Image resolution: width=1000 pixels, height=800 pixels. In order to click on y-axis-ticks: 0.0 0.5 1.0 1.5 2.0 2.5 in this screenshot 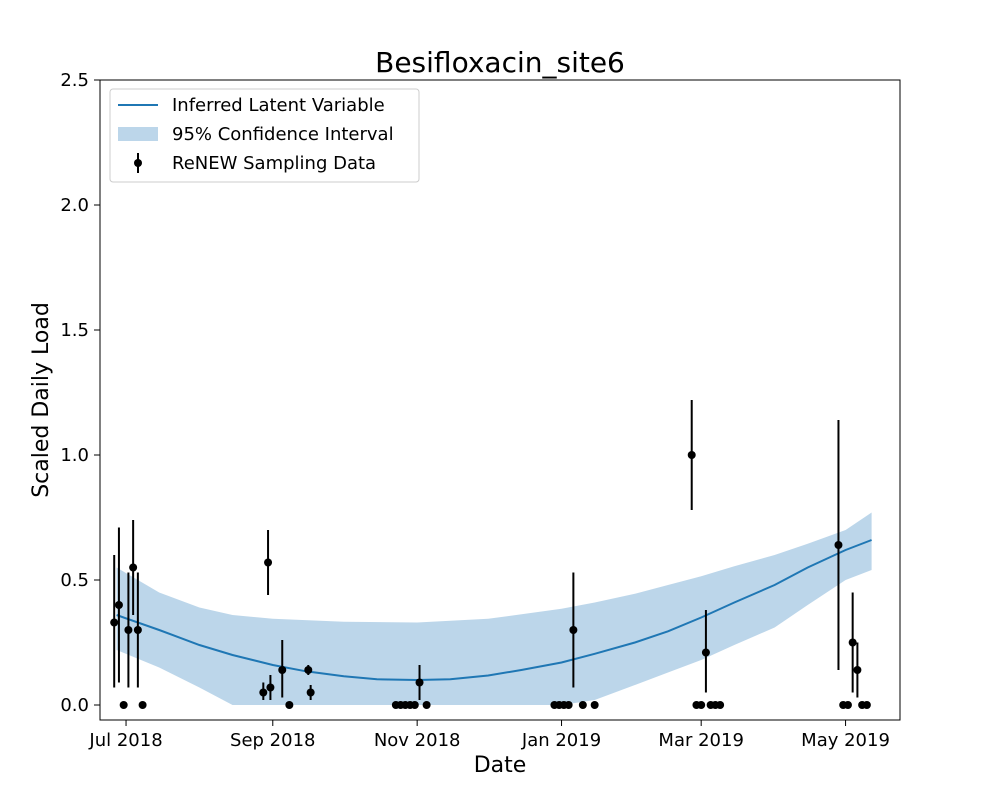, I will do `click(80, 393)`.